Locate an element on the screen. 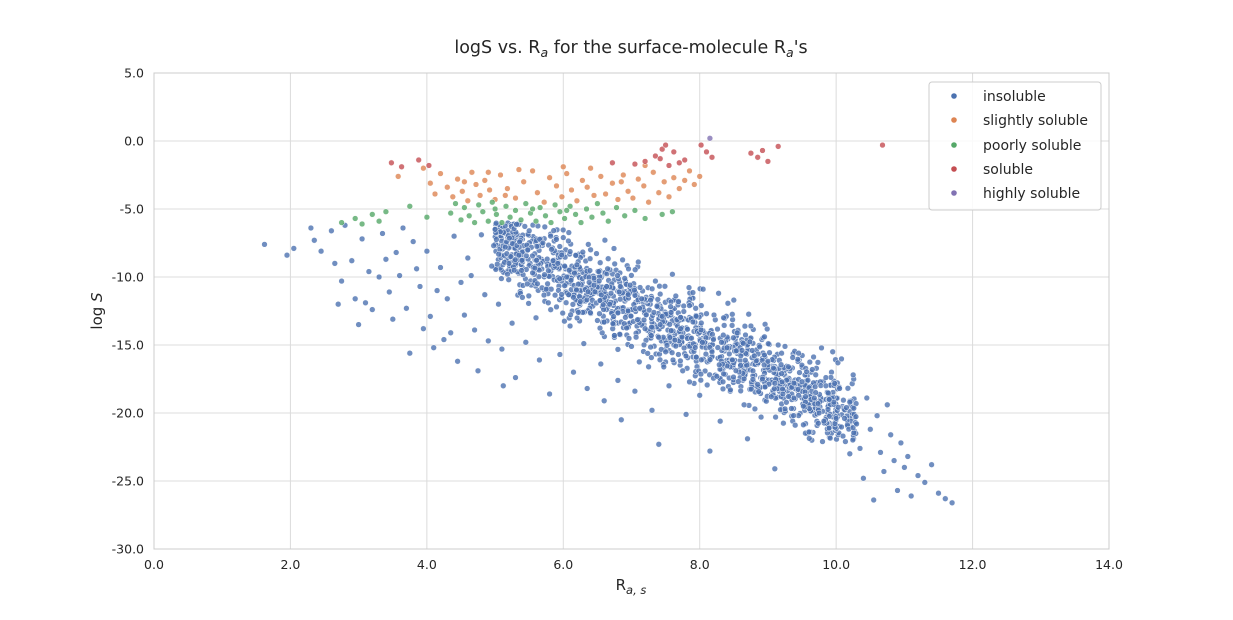 The width and height of the screenshot is (1233, 620). y-tick-label: -10.0 is located at coordinates (128, 277).